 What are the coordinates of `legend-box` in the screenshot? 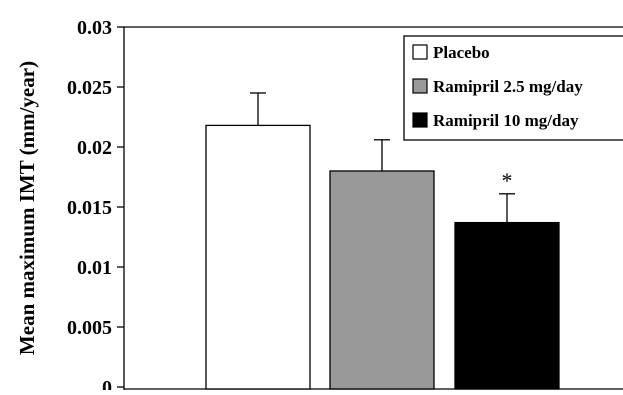 It's located at (513, 88).